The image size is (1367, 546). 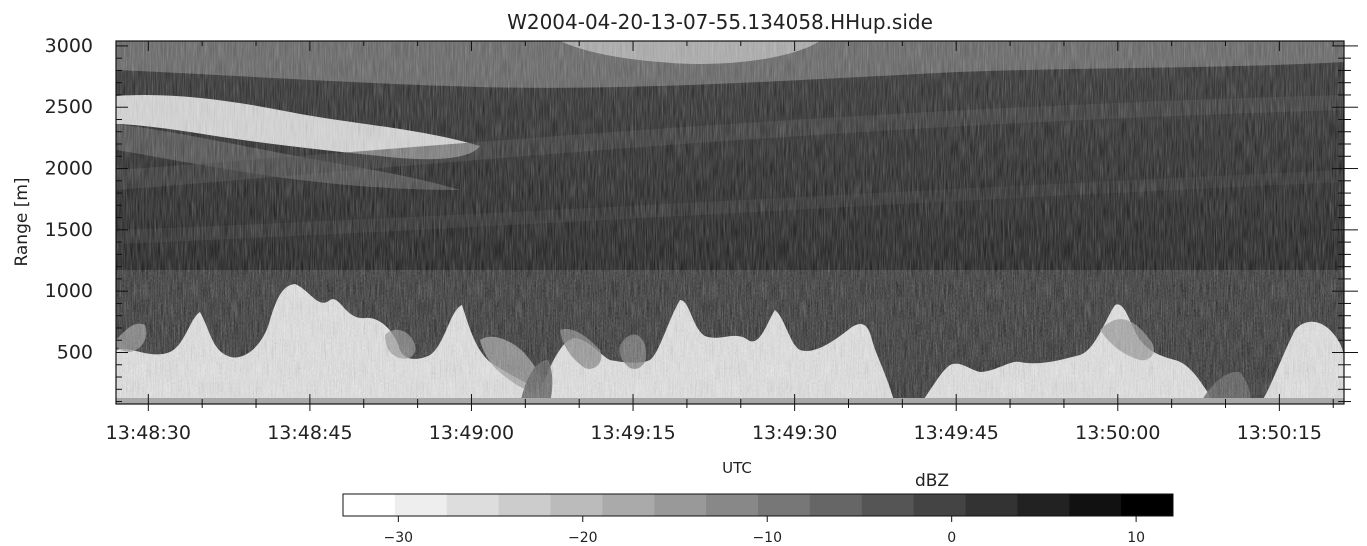 I want to click on colorbar-label: dBZ, so click(x=932, y=481).